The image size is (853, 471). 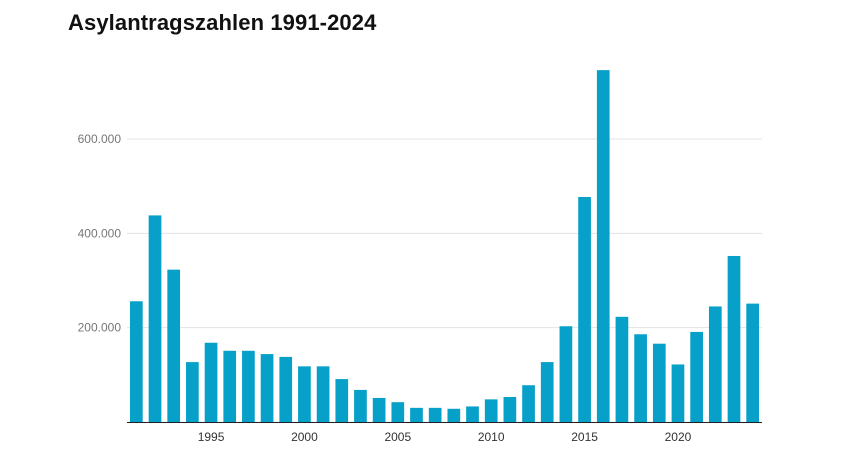 What do you see at coordinates (323, 394) in the screenshot?
I see `bar-2001` at bounding box center [323, 394].